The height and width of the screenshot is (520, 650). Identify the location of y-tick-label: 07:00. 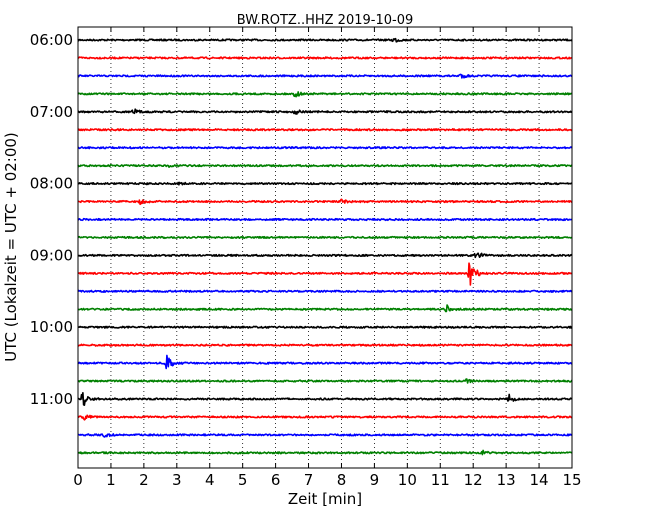
(51, 112).